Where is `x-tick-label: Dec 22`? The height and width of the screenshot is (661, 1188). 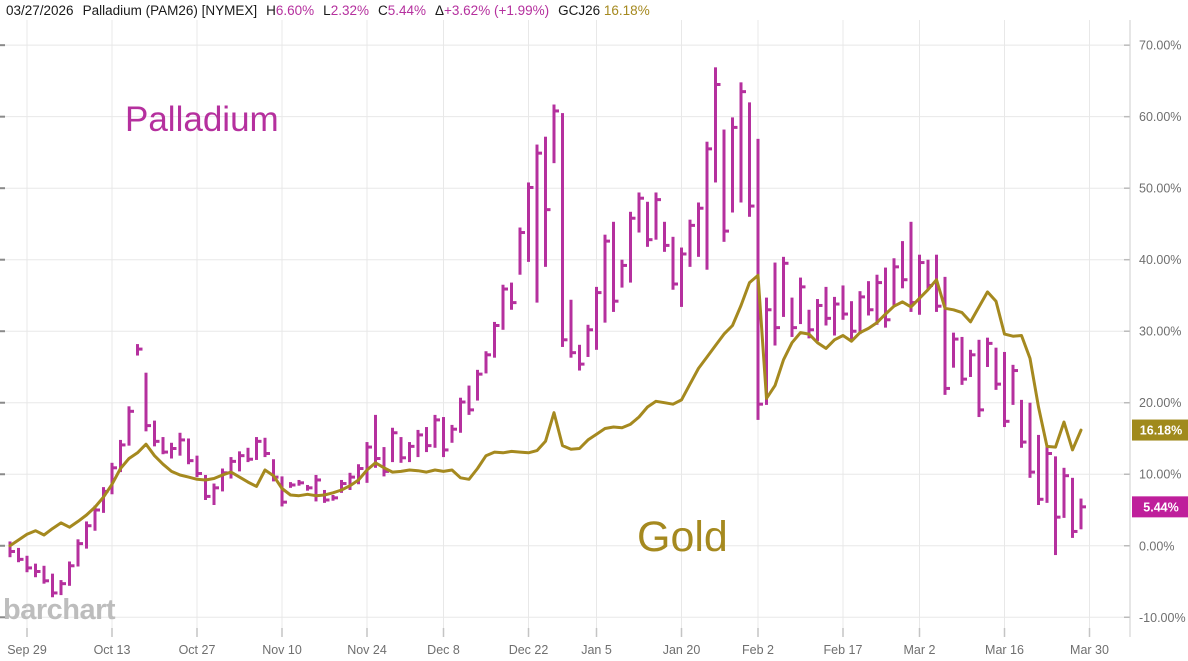
x-tick-label: Dec 22 is located at coordinates (529, 650).